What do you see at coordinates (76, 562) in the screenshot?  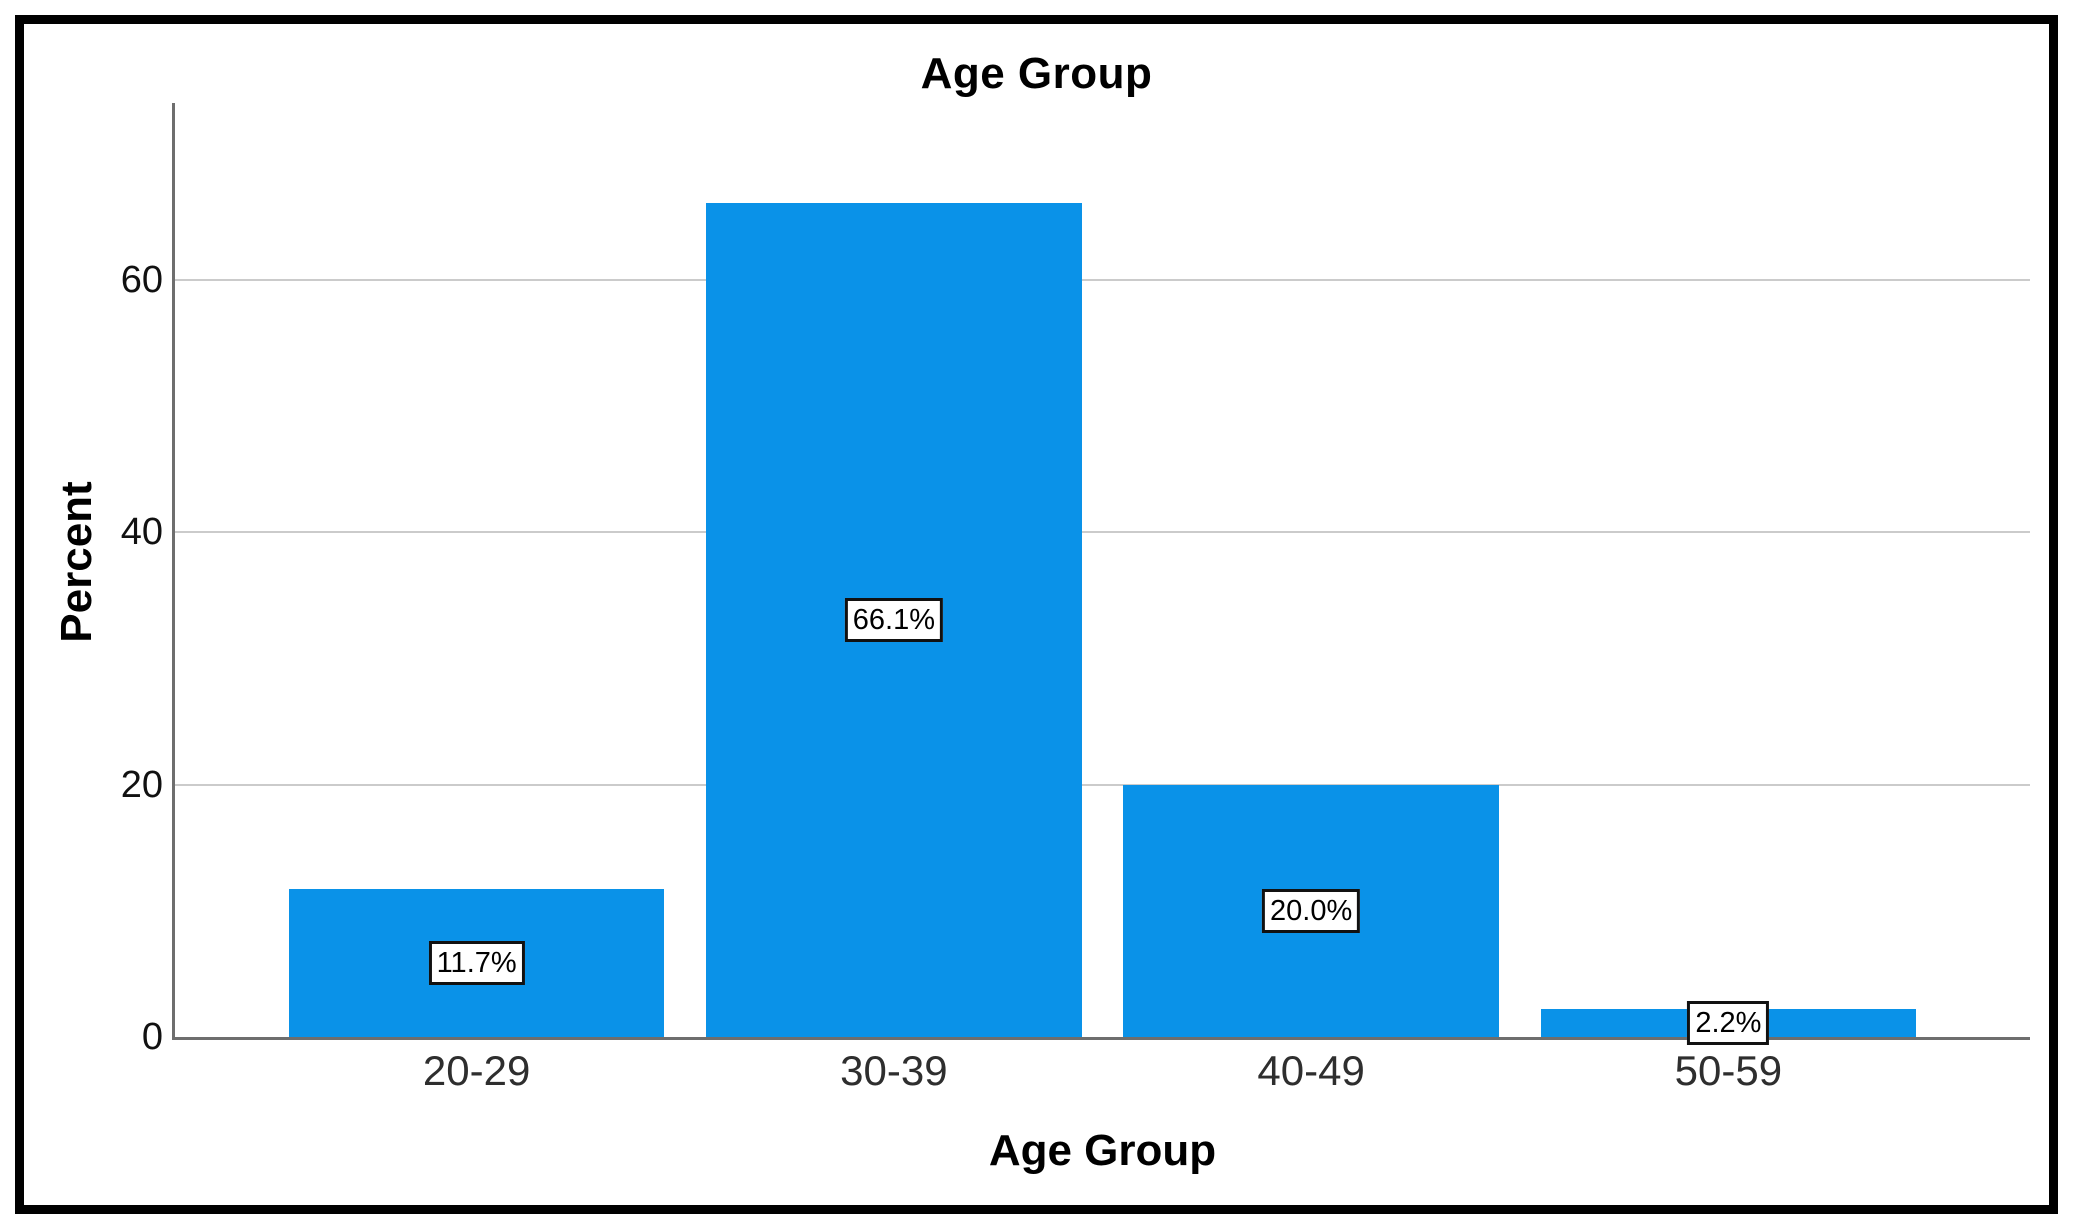 I see `y-axis-title: Percent` at bounding box center [76, 562].